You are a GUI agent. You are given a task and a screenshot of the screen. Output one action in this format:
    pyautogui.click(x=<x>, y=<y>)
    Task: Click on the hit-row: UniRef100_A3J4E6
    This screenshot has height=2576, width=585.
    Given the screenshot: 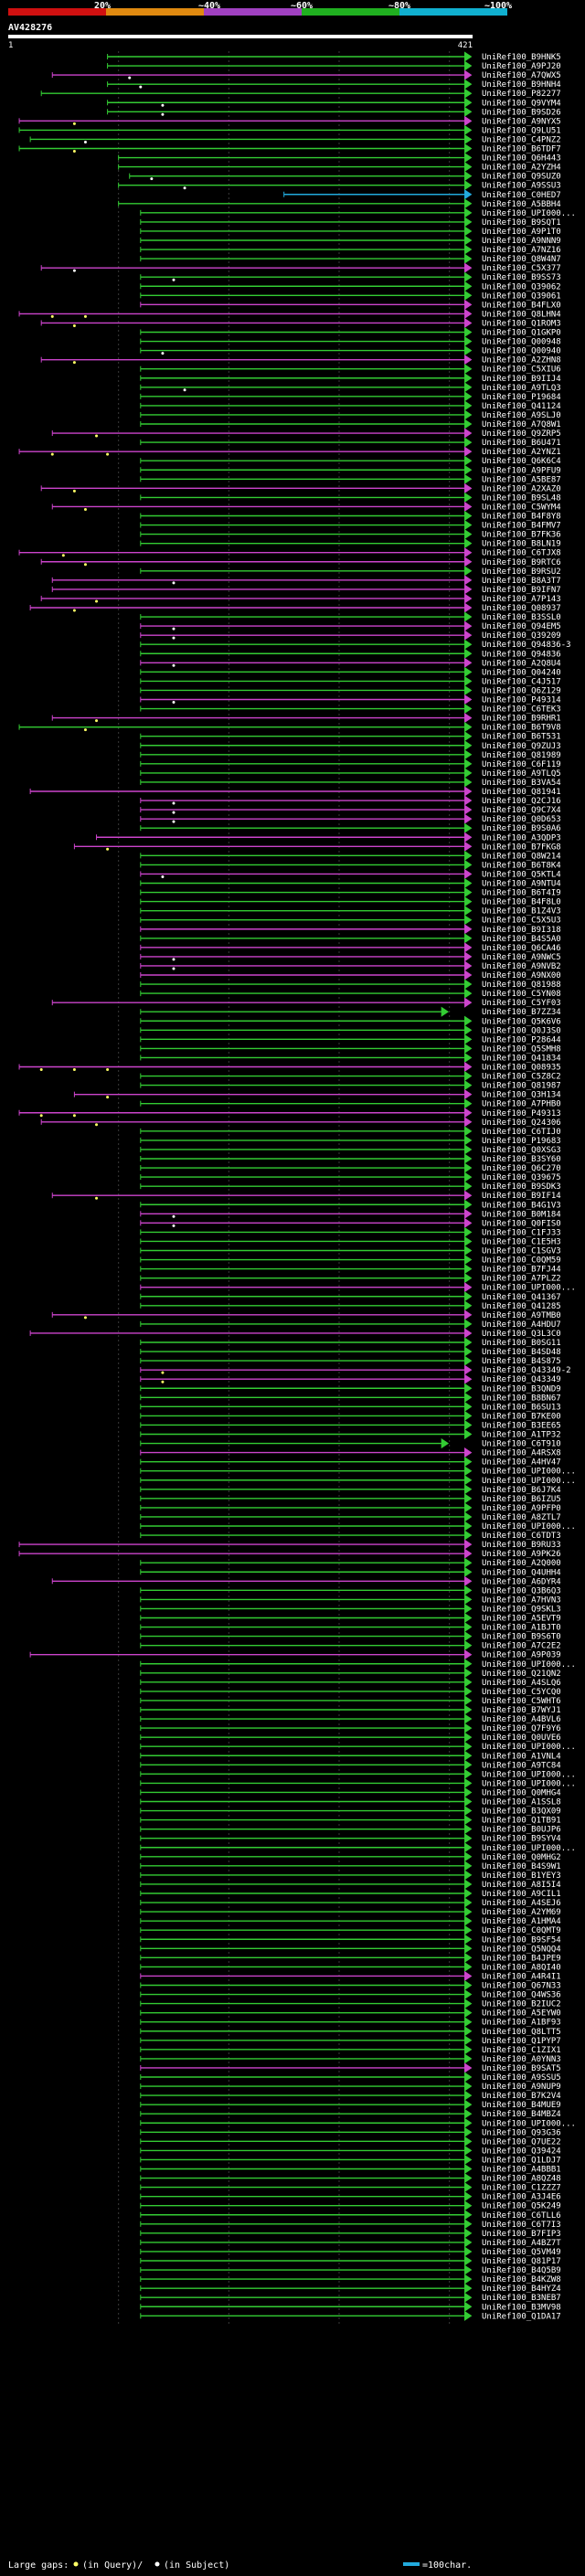 What is the action you would take?
    pyautogui.click(x=351, y=2196)
    